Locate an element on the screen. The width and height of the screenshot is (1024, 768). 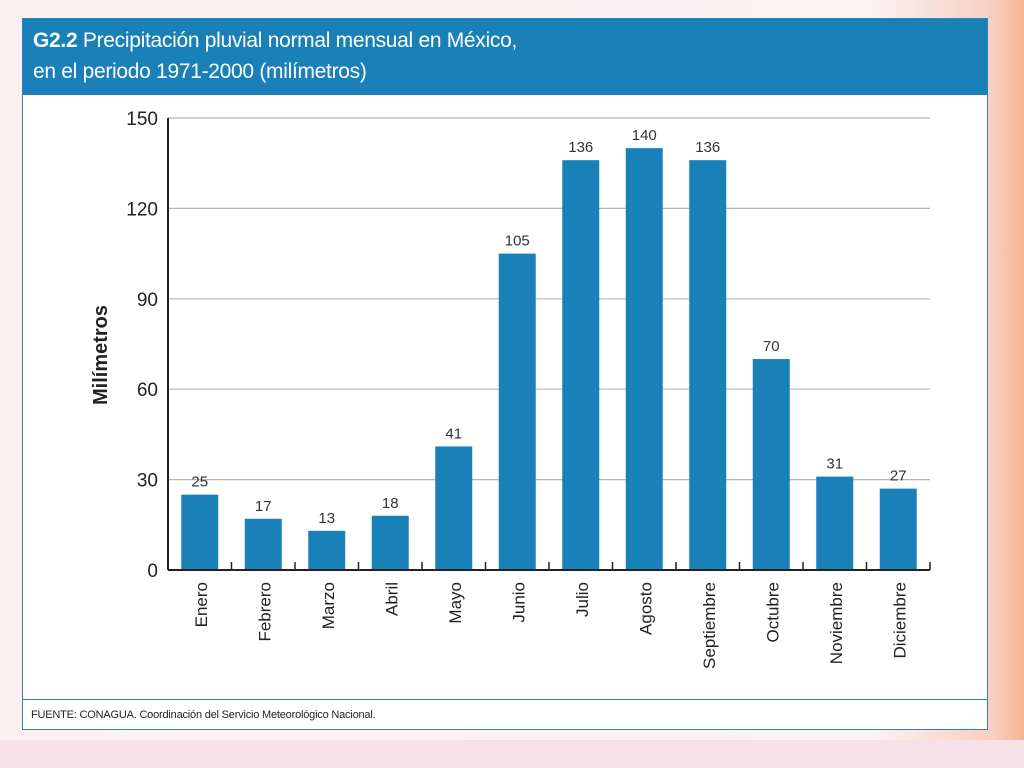
data-label-septiembre: 136 is located at coordinates (707, 147).